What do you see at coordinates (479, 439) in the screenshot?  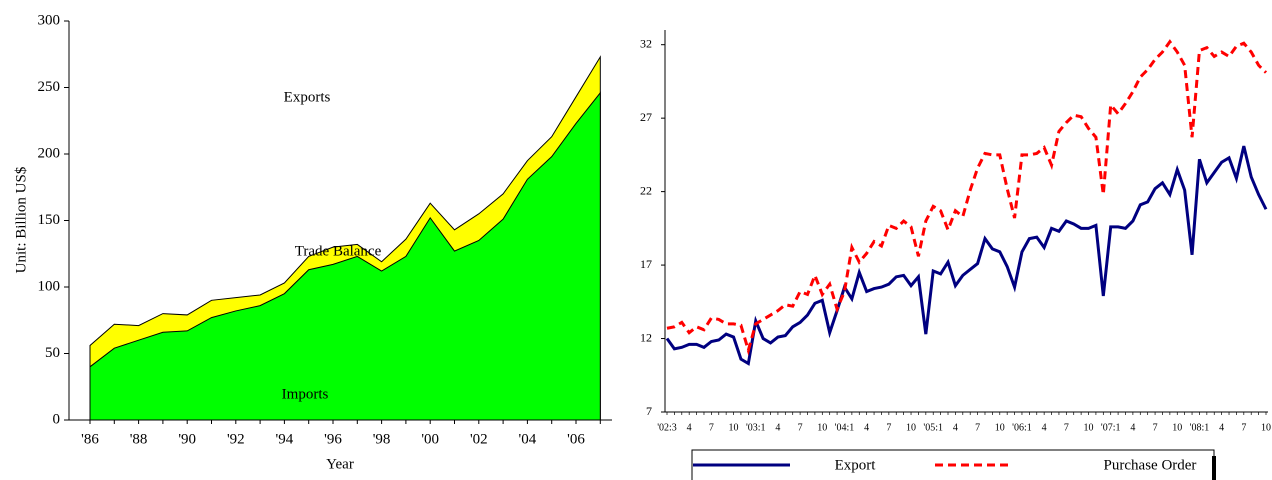 I see `x-tick-label: '02` at bounding box center [479, 439].